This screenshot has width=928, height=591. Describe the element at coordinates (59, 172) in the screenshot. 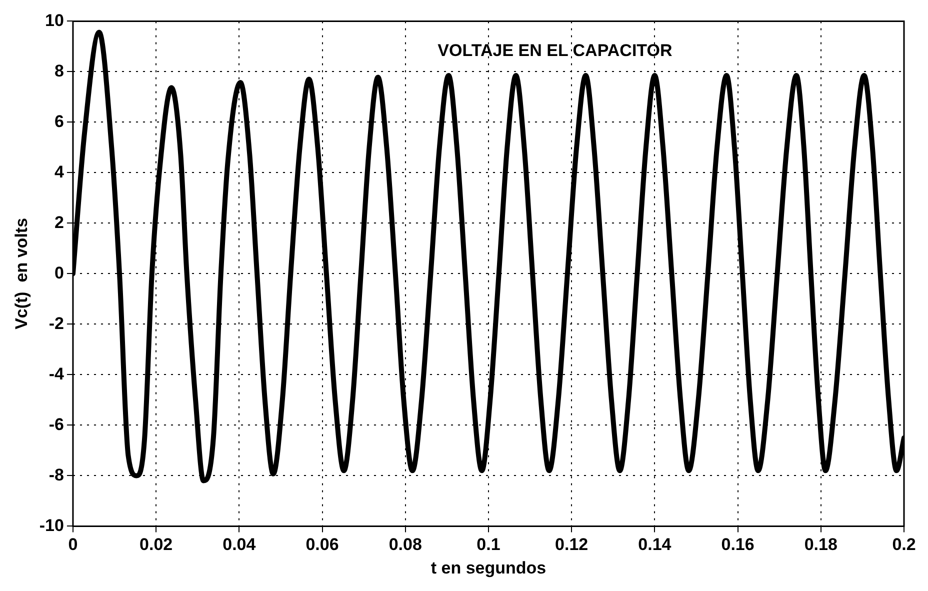

I see `y-tick-label: 4` at that location.